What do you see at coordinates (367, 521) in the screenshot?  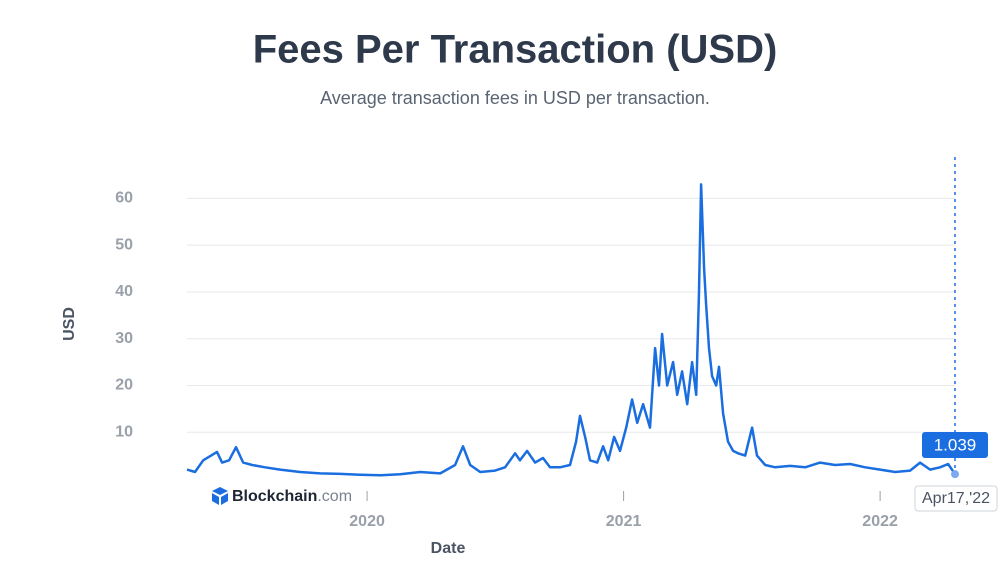 I see `x-tick-label: 2020` at bounding box center [367, 521].